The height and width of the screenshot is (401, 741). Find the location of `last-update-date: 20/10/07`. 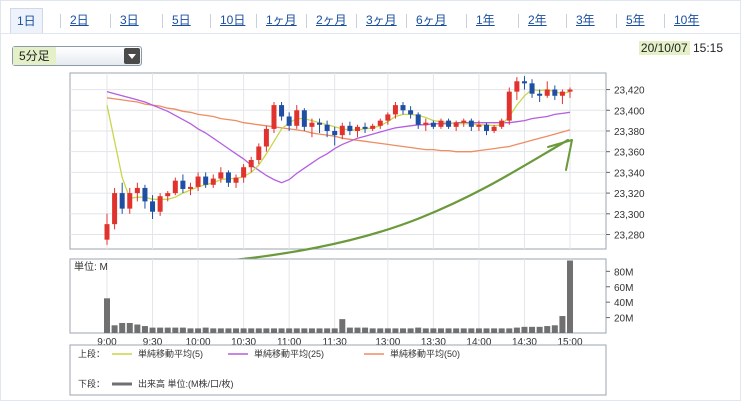

last-update-date: 20/10/07 is located at coordinates (664, 48).